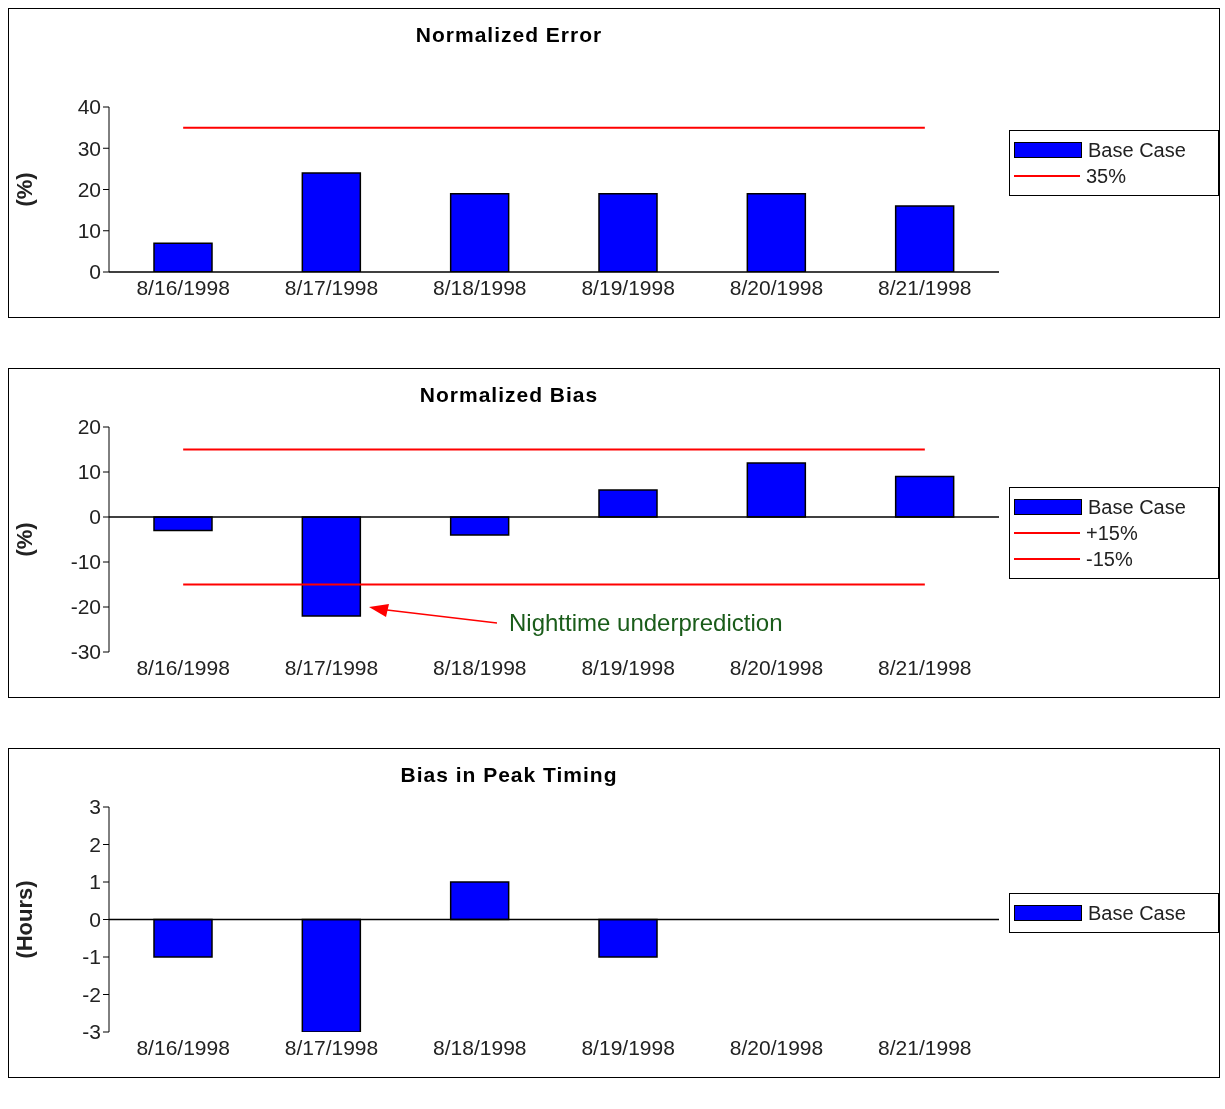 This screenshot has width=1225, height=1109. I want to click on y-tick-label: -20, so click(85, 607).